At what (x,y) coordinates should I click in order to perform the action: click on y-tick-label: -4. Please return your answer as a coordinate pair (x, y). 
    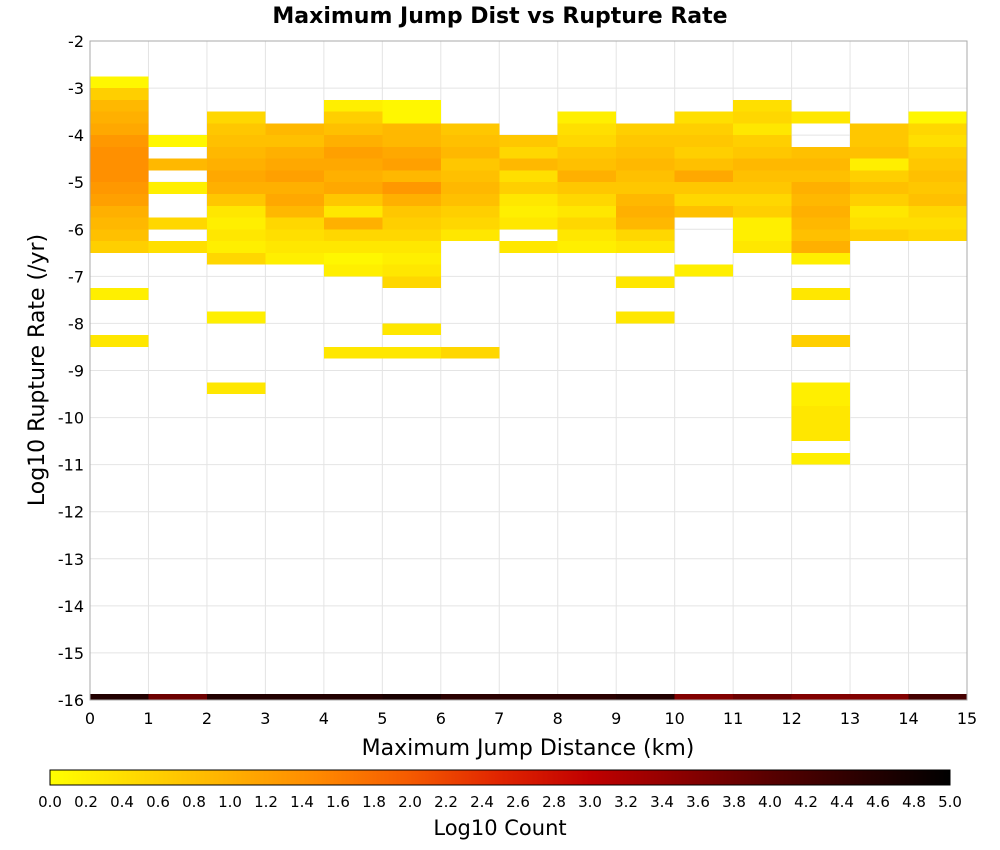
    Looking at the image, I should click on (76, 135).